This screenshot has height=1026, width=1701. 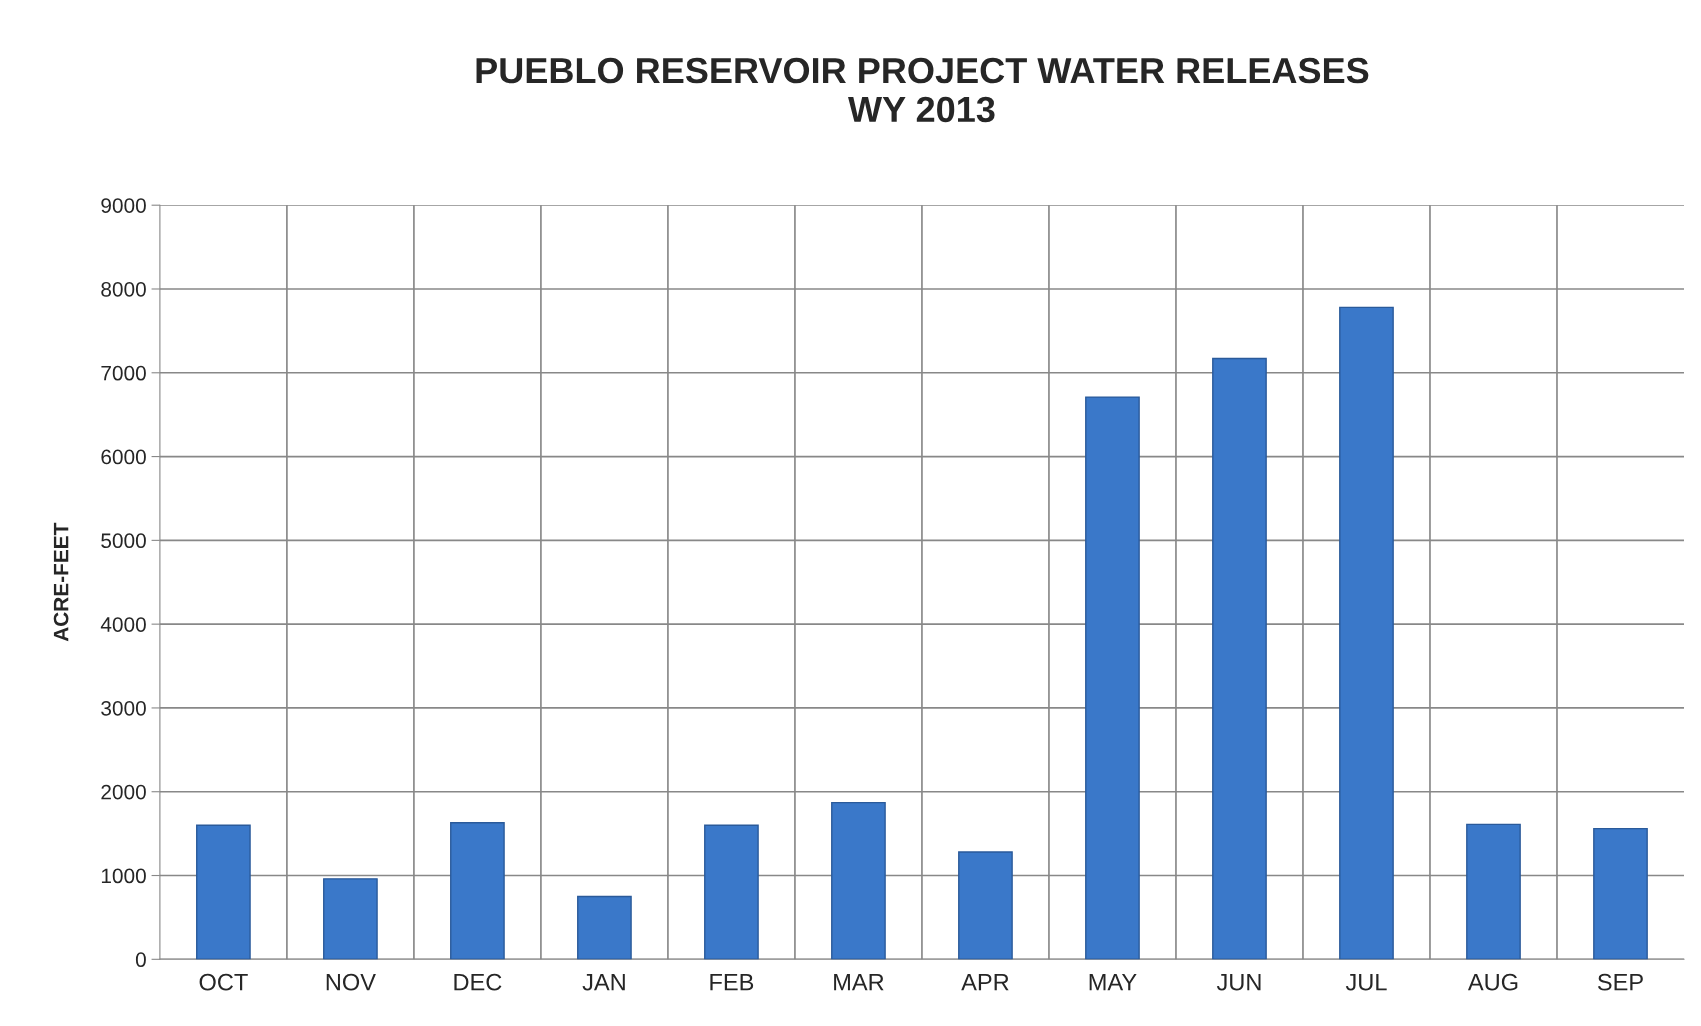 I want to click on x-tick-label: DEC, so click(x=478, y=982).